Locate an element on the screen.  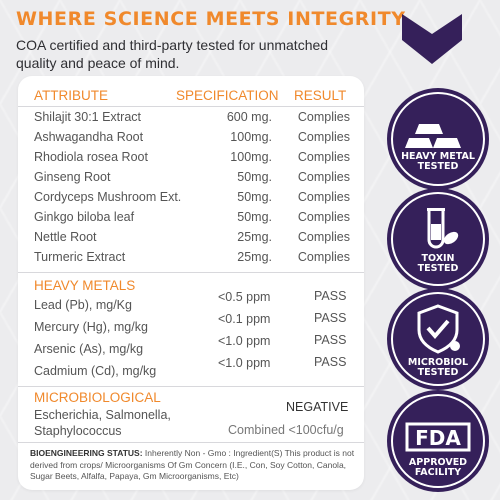
badge-line1: TOXIN is located at coordinates (438, 258).